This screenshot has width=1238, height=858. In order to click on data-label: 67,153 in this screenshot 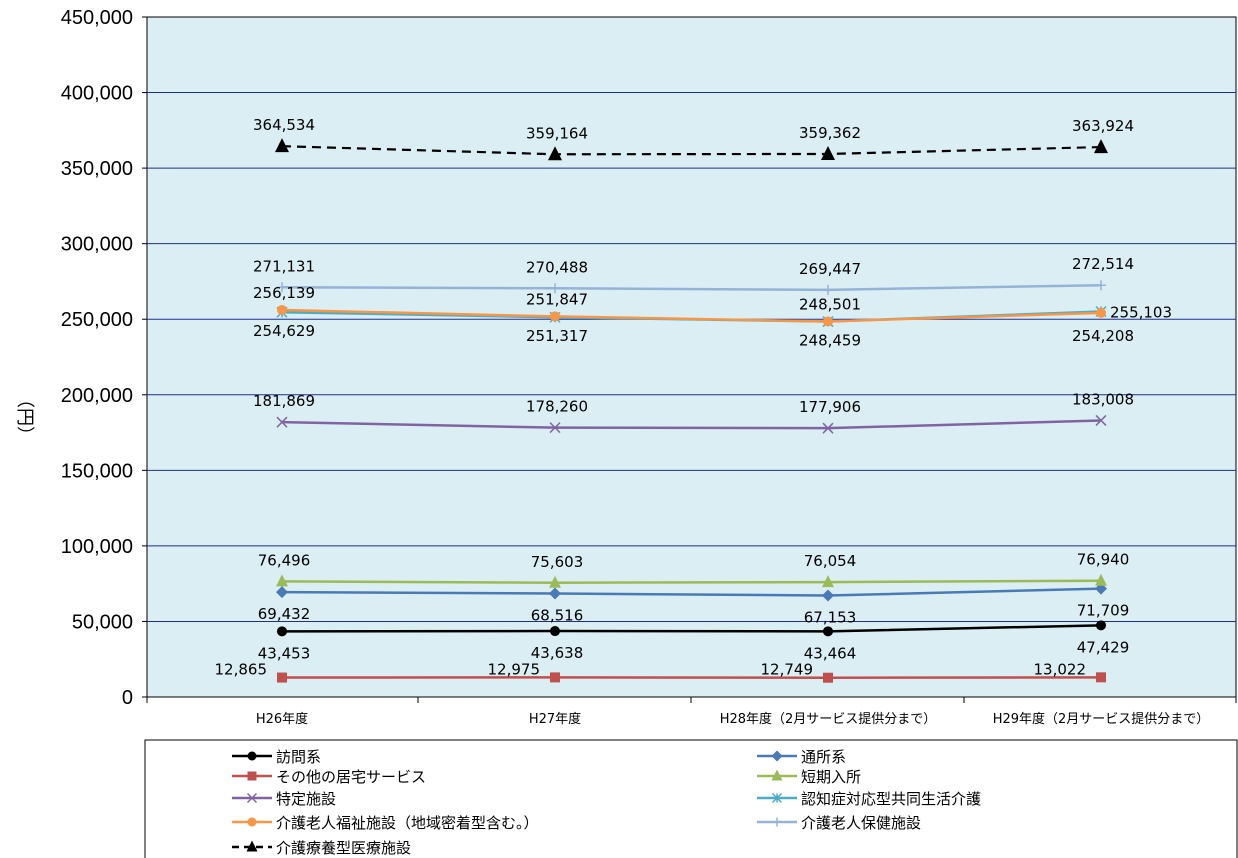, I will do `click(830, 618)`.